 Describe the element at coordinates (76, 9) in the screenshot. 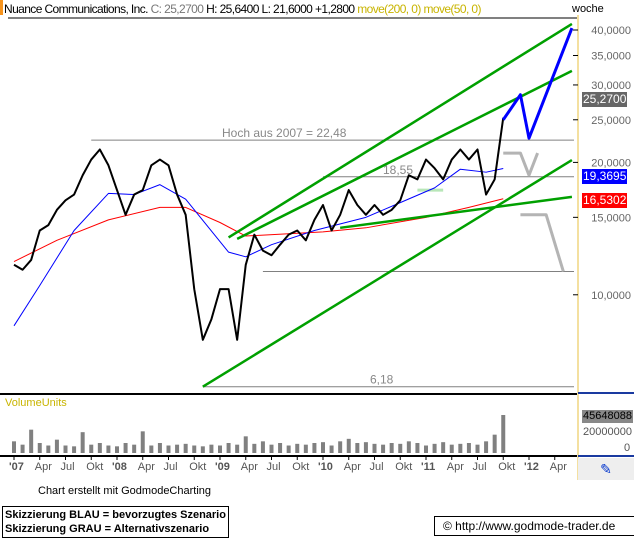

I see `company-name: Nuance Communications, Inc.` at that location.